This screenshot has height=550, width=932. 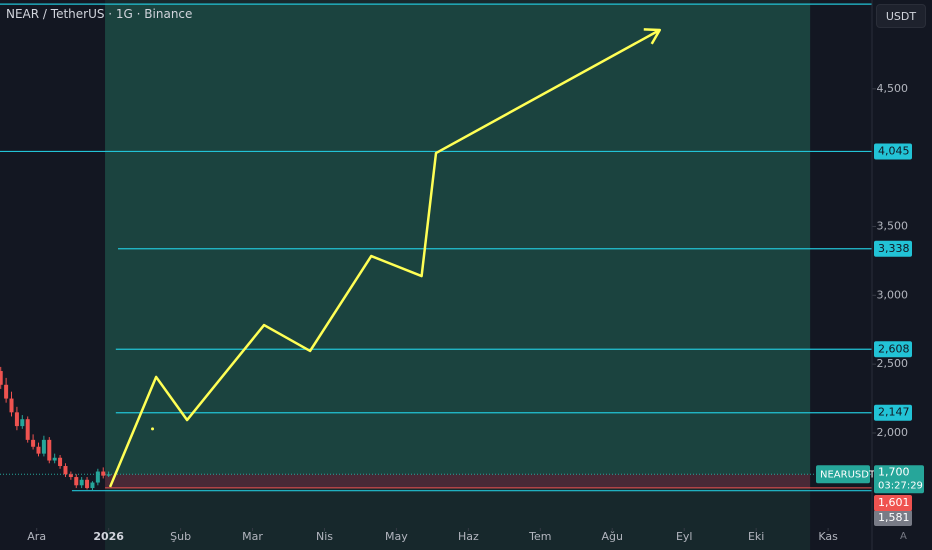 I want to click on level-label: 3,338, so click(x=894, y=248).